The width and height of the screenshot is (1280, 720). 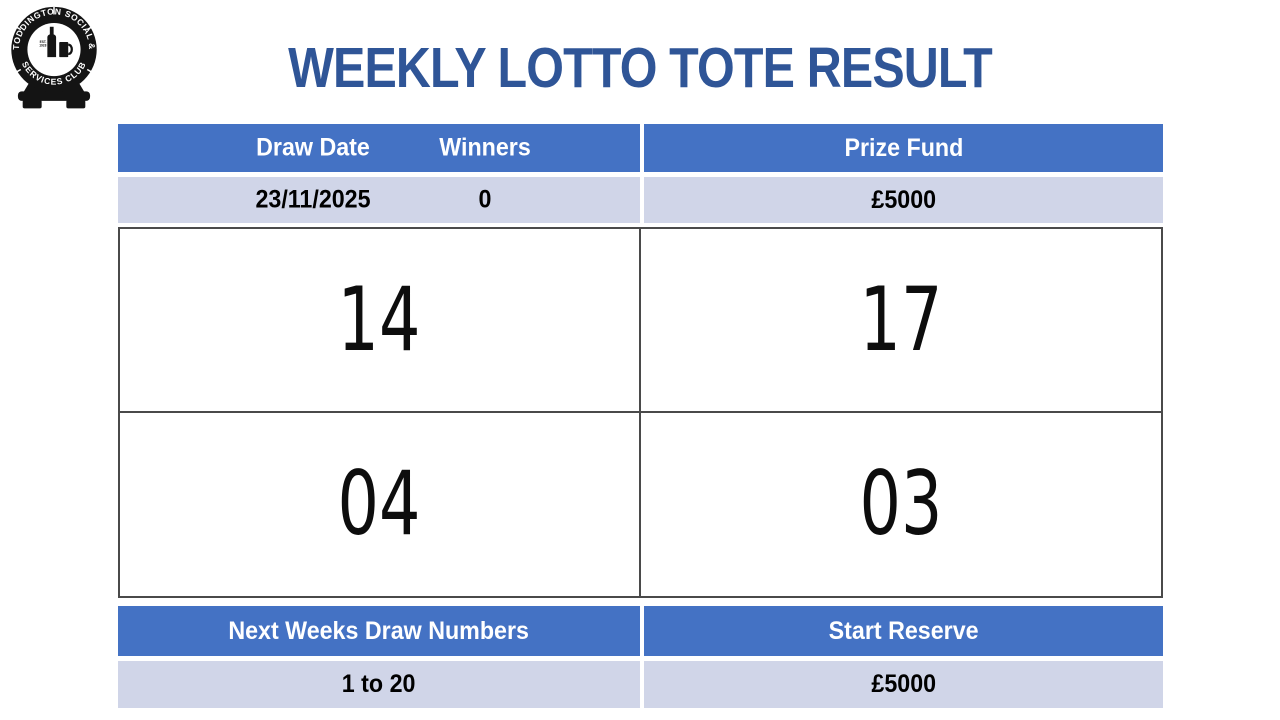 I want to click on drawn-number: 17, so click(x=901, y=319).